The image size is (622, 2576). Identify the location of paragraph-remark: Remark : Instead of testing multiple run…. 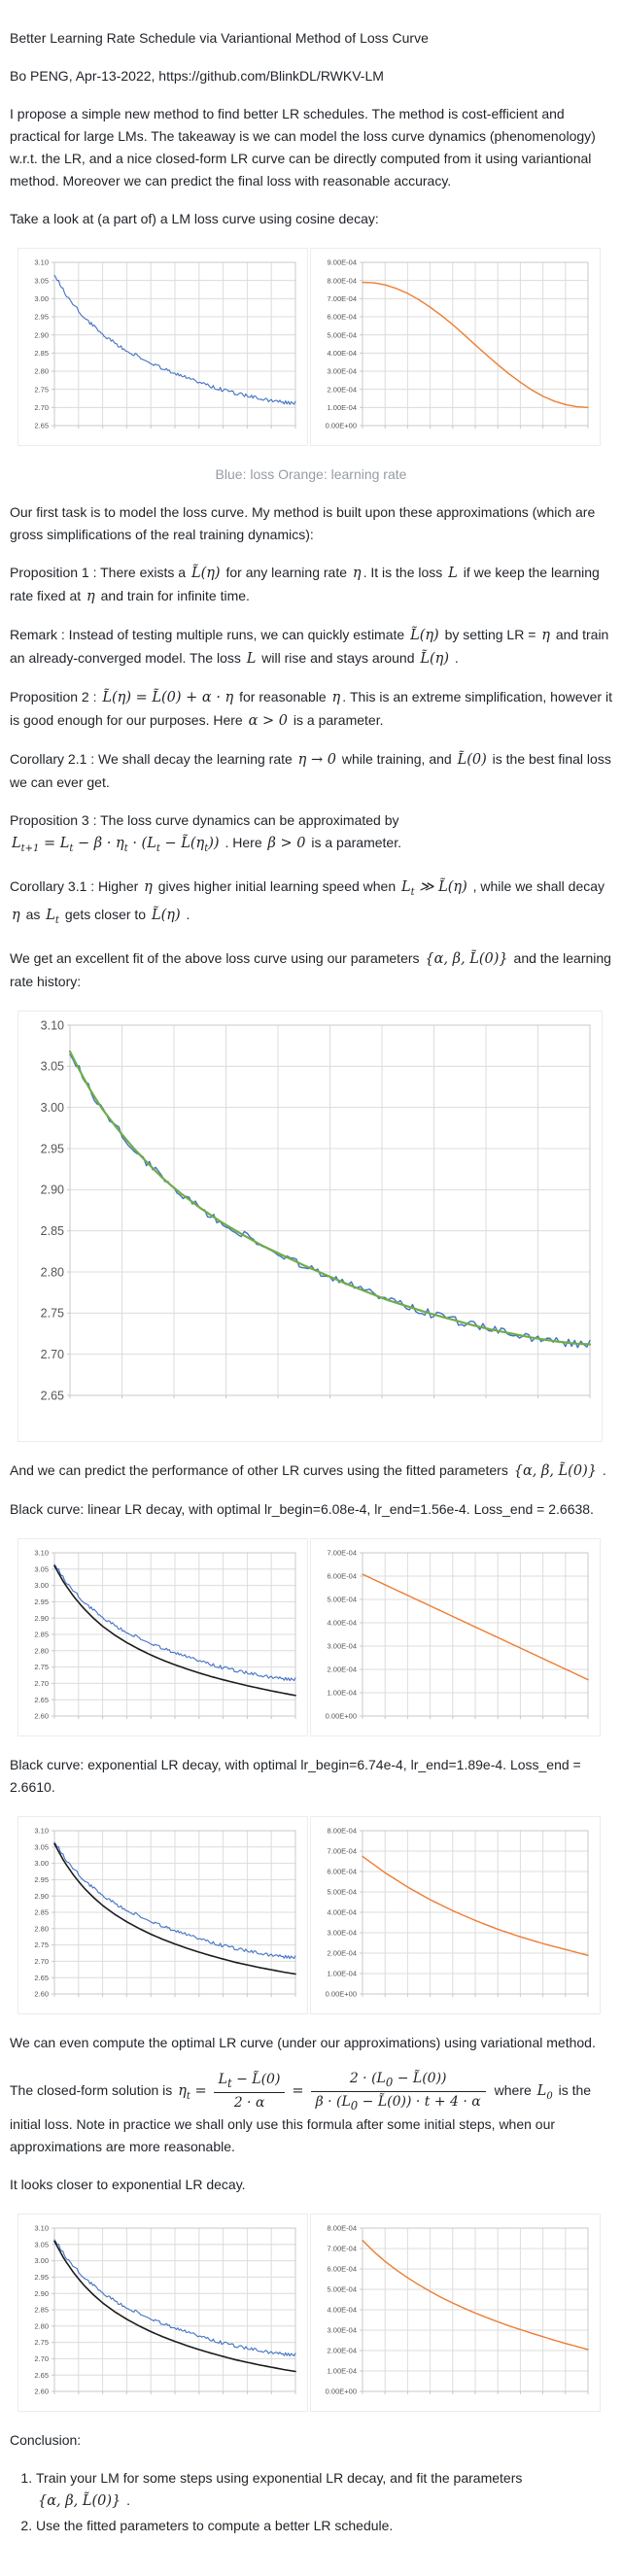
(309, 647).